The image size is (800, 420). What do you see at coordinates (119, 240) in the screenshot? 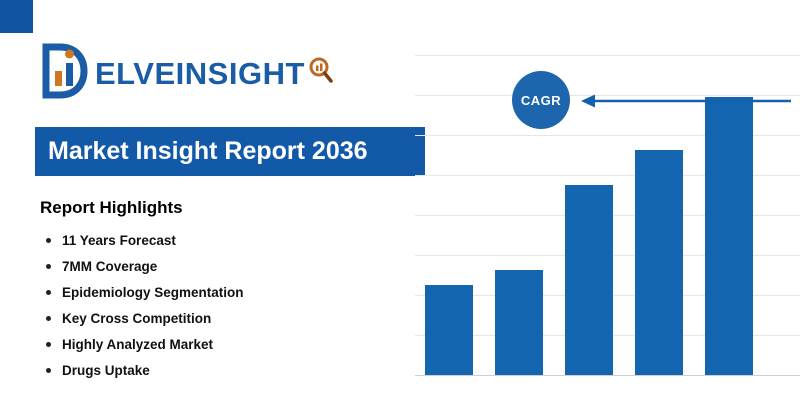
I see `highlight-label: 11 Years Forecast` at bounding box center [119, 240].